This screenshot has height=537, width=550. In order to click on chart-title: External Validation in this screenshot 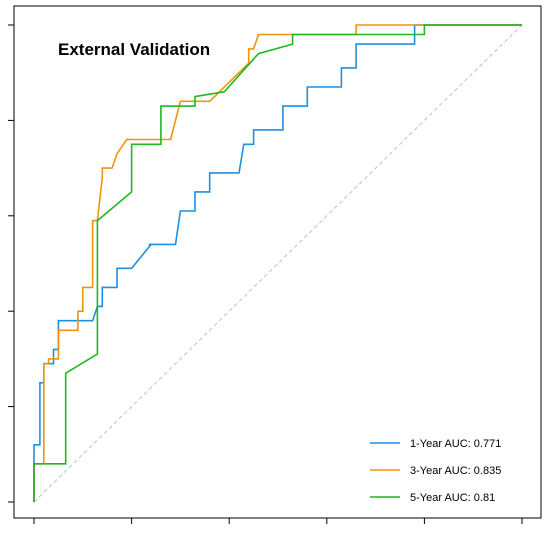, I will do `click(134, 49)`.